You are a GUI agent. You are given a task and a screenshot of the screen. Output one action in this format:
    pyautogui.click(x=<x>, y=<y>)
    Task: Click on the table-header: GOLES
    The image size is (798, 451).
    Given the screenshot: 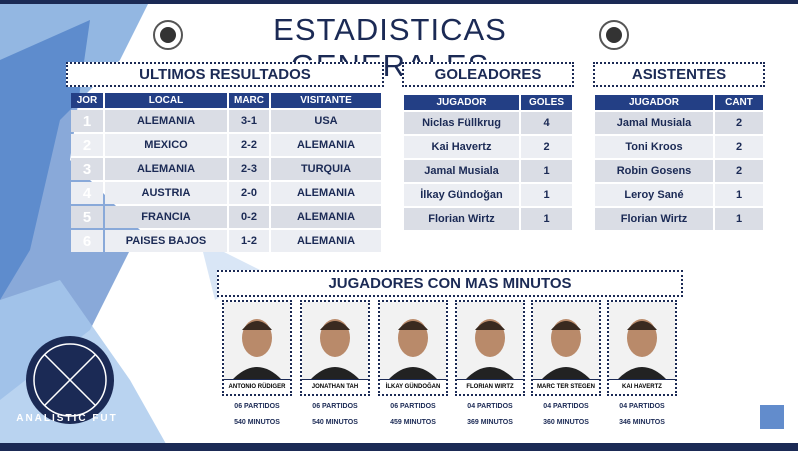 What is the action you would take?
    pyautogui.click(x=546, y=102)
    